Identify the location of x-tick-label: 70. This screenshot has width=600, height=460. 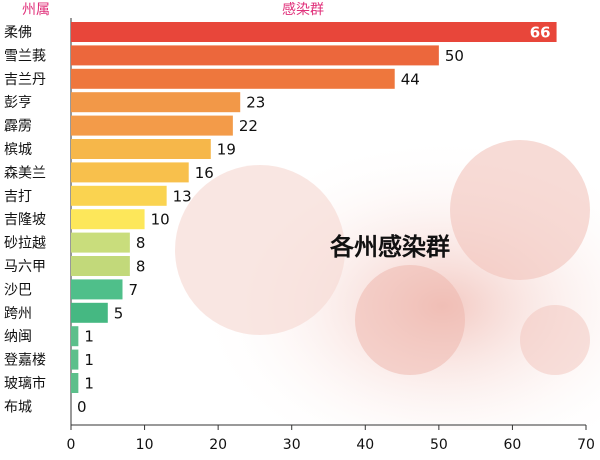
(586, 445).